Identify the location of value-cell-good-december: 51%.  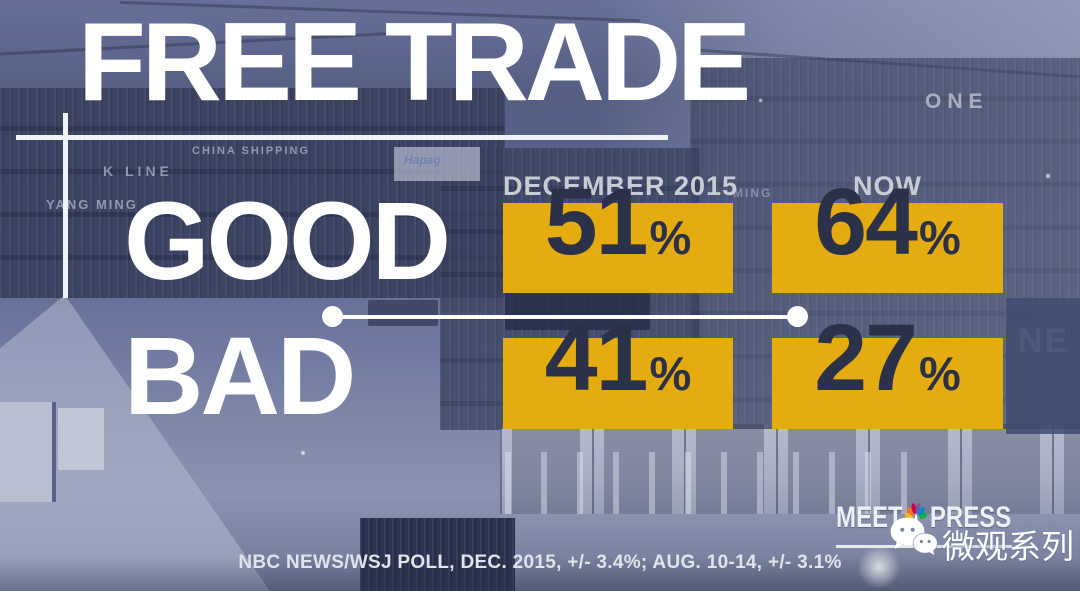
(618, 234).